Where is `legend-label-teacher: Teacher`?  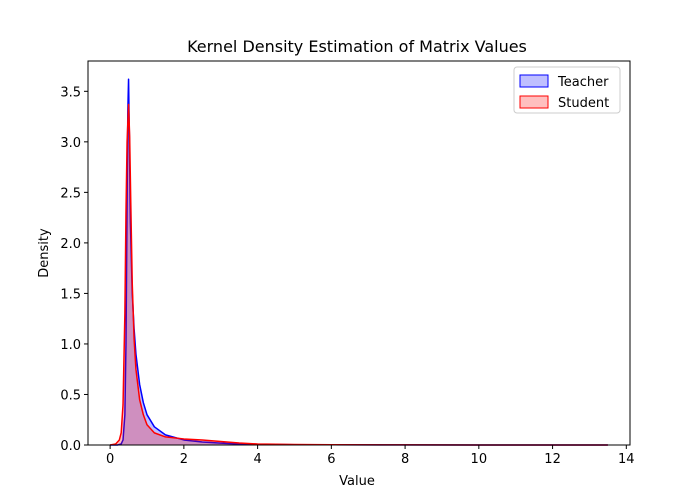
legend-label-teacher: Teacher is located at coordinates (583, 82).